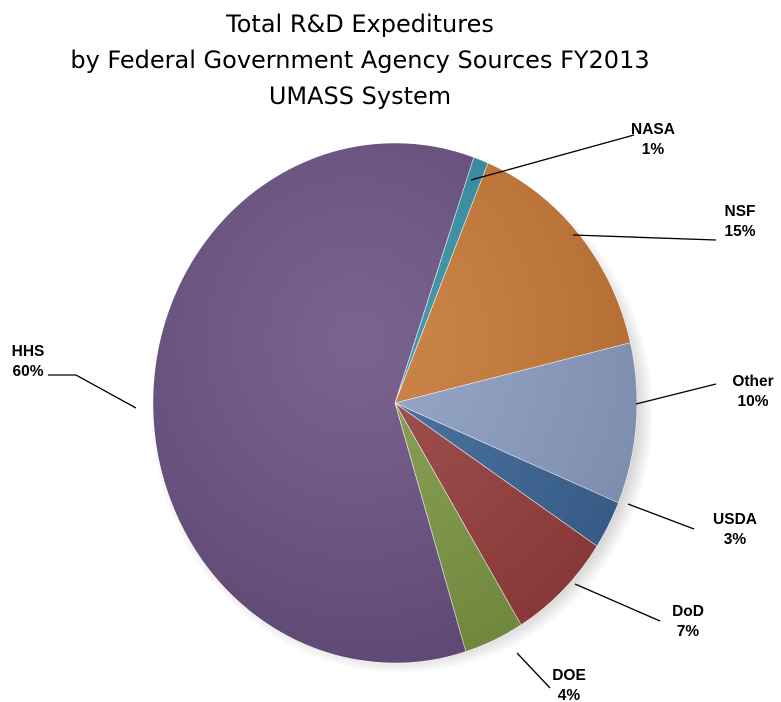 The image size is (781, 702). I want to click on leader-line-other, so click(676, 394).